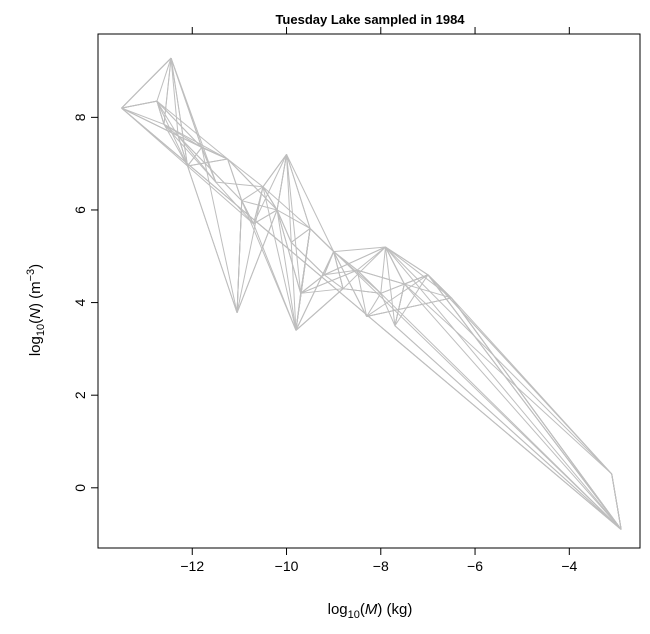 The width and height of the screenshot is (650, 634). I want to click on y-tick-label: 4, so click(80, 302).